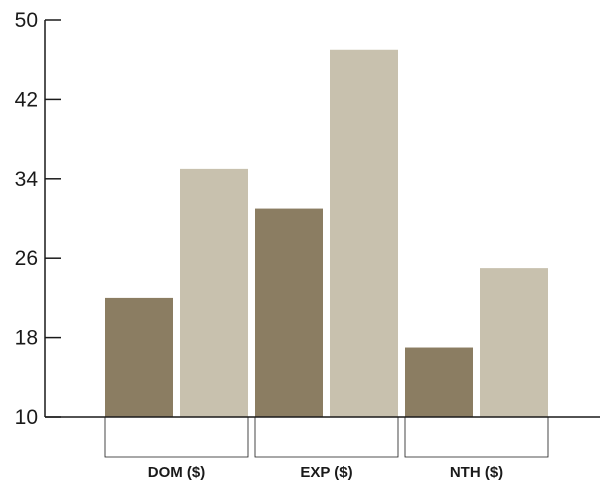 This screenshot has height=486, width=606. Describe the element at coordinates (26, 417) in the screenshot. I see `y-tick-label: 10` at that location.